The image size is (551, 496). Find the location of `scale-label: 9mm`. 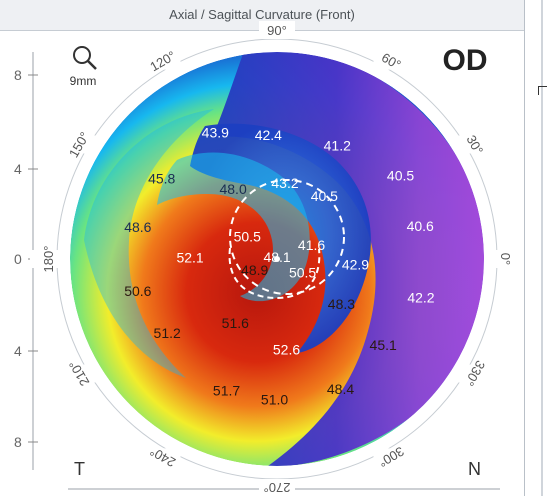

scale-label: 9mm is located at coordinates (83, 81).